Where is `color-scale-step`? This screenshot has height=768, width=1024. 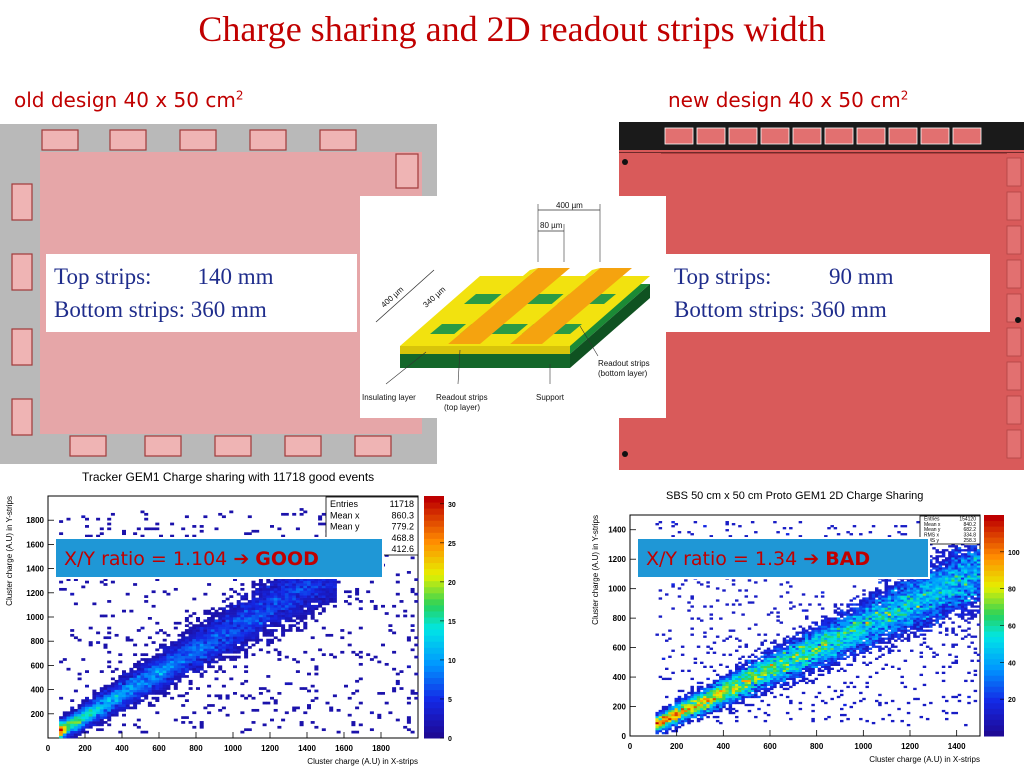
color-scale-step is located at coordinates (434, 608).